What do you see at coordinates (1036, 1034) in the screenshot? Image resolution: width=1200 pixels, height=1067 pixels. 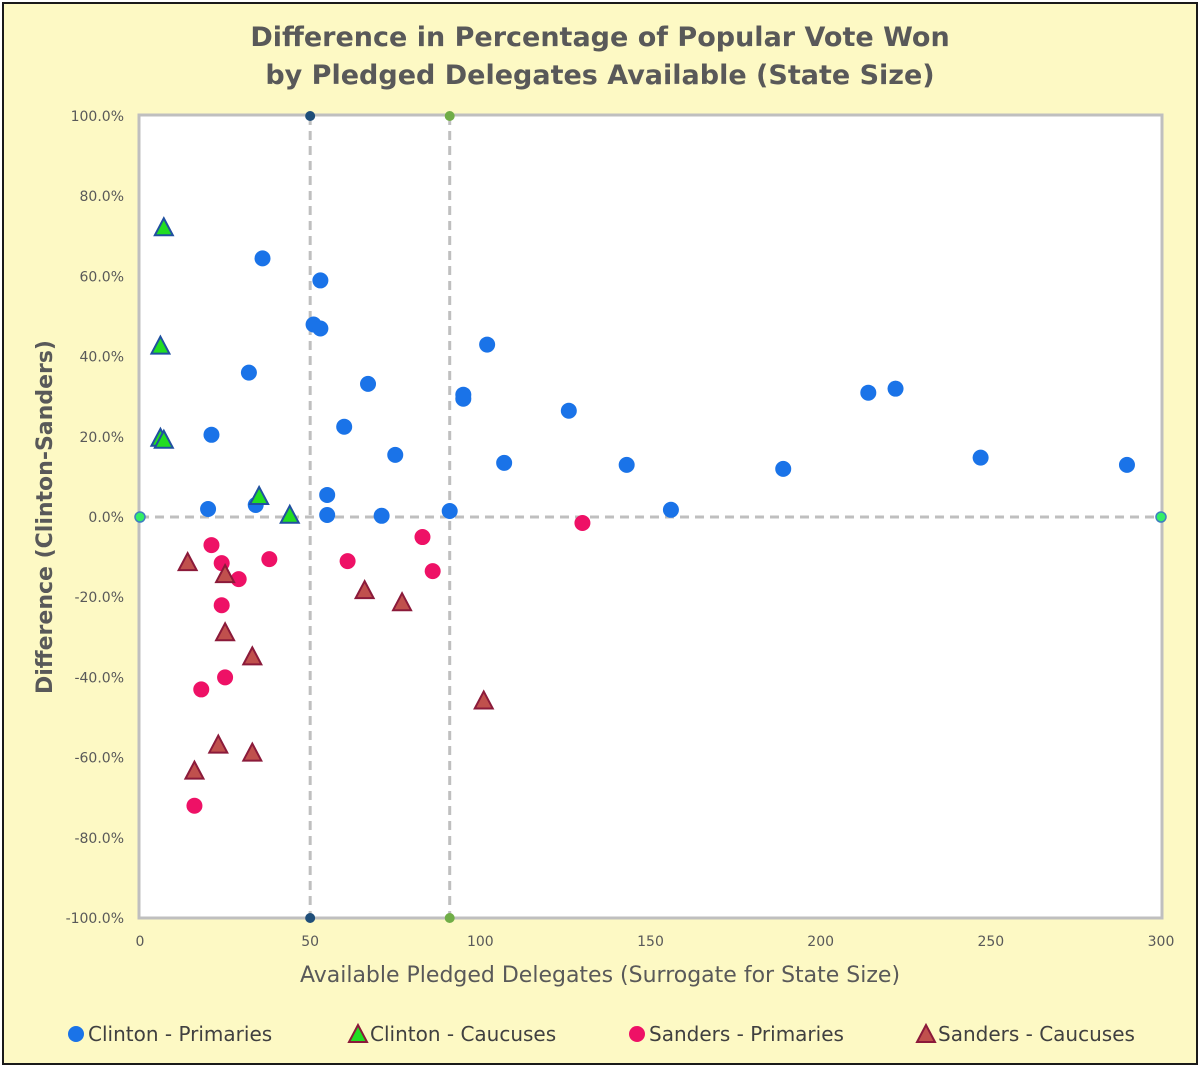 I see `legend-label: Sanders - Caucuses` at bounding box center [1036, 1034].